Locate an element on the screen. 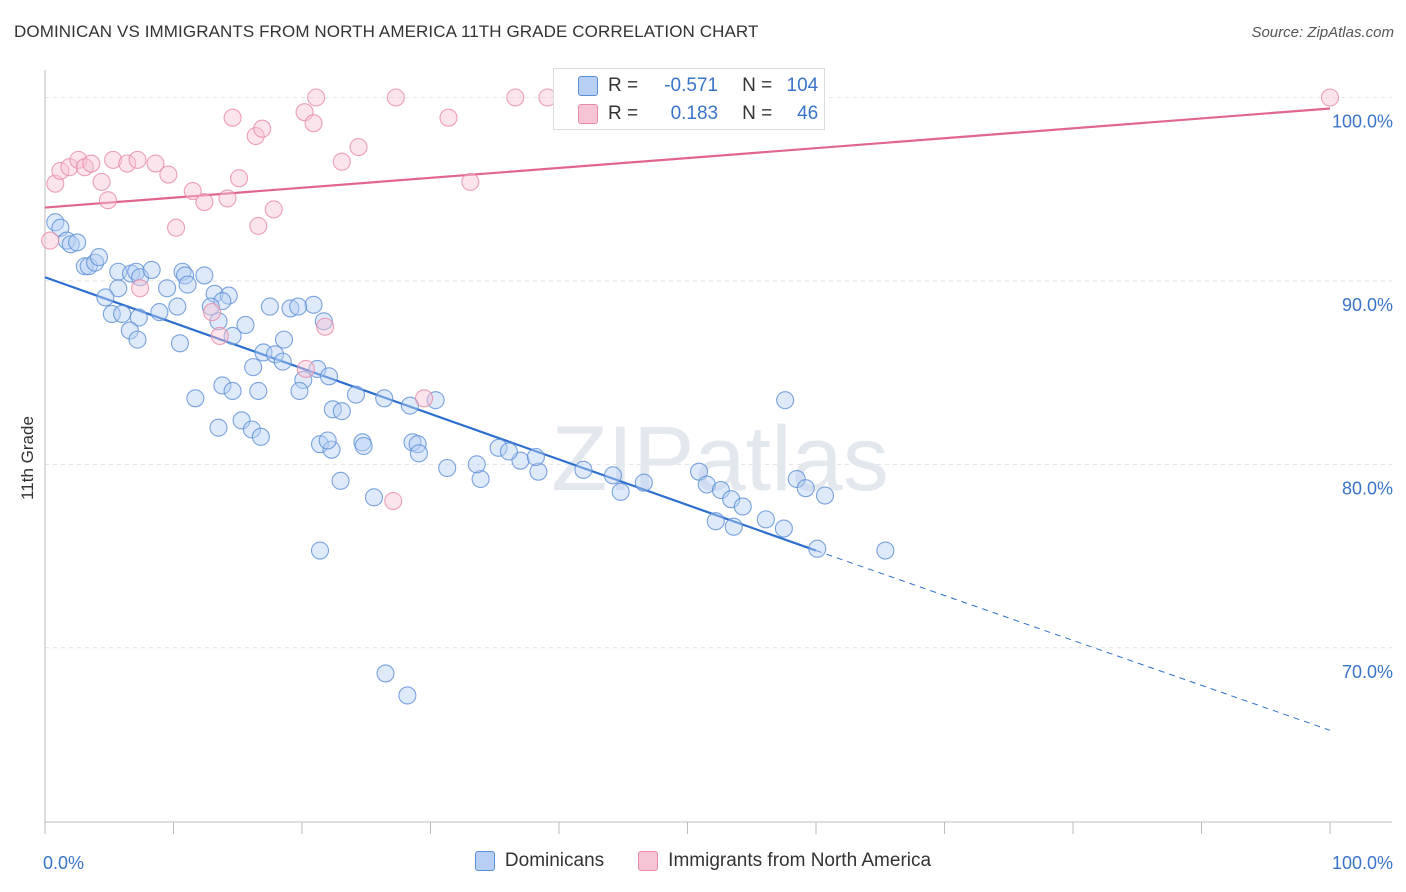  source-label: Source: ZipAtlas.com is located at coordinates (1322, 32).